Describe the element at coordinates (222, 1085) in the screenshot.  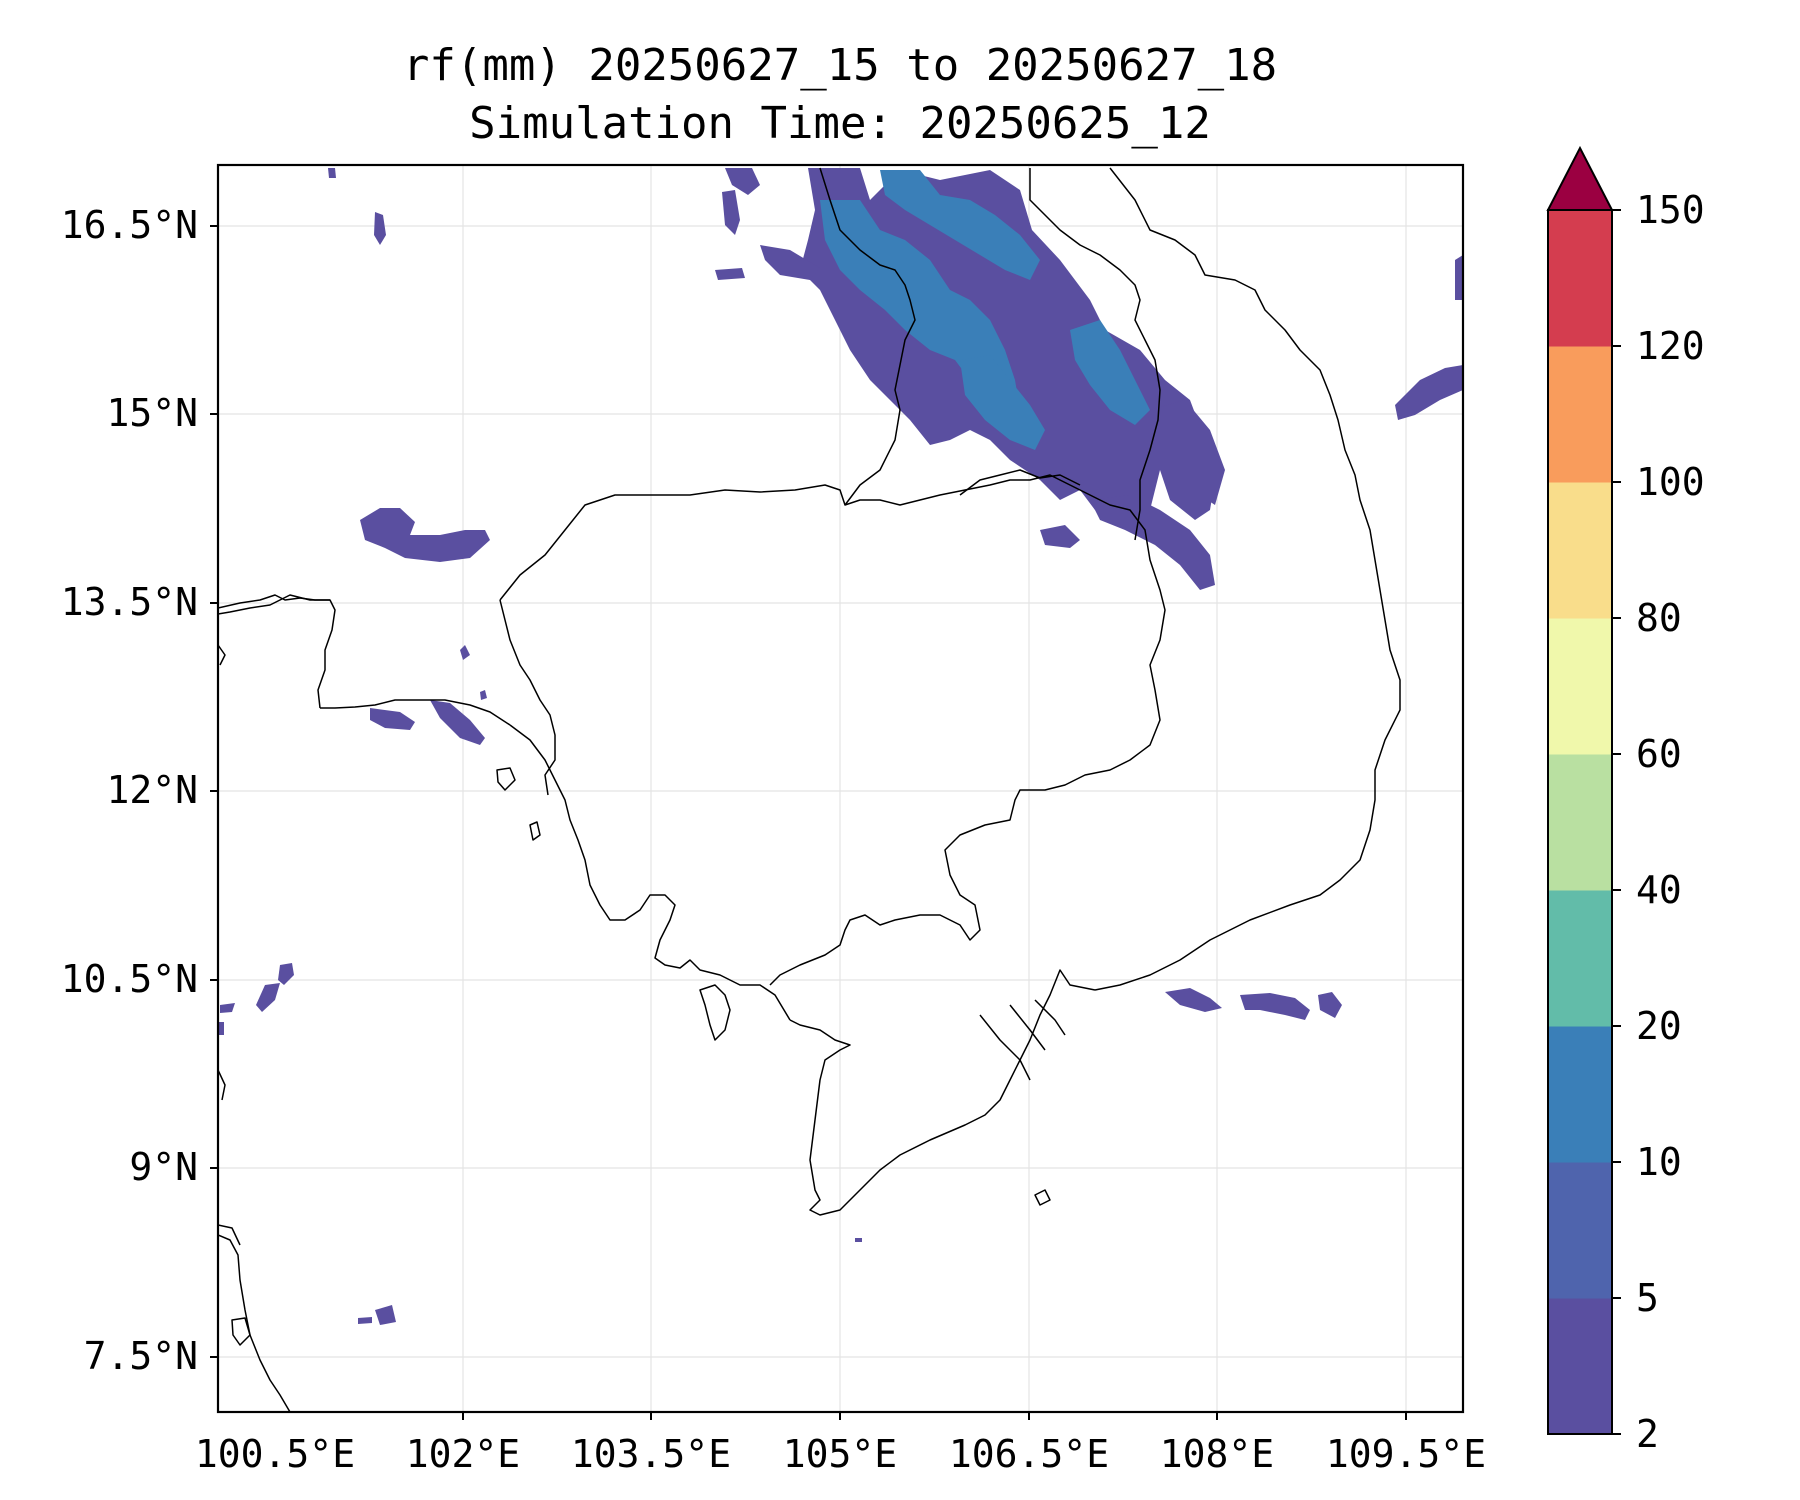
I see `coastline-malay-west` at that location.